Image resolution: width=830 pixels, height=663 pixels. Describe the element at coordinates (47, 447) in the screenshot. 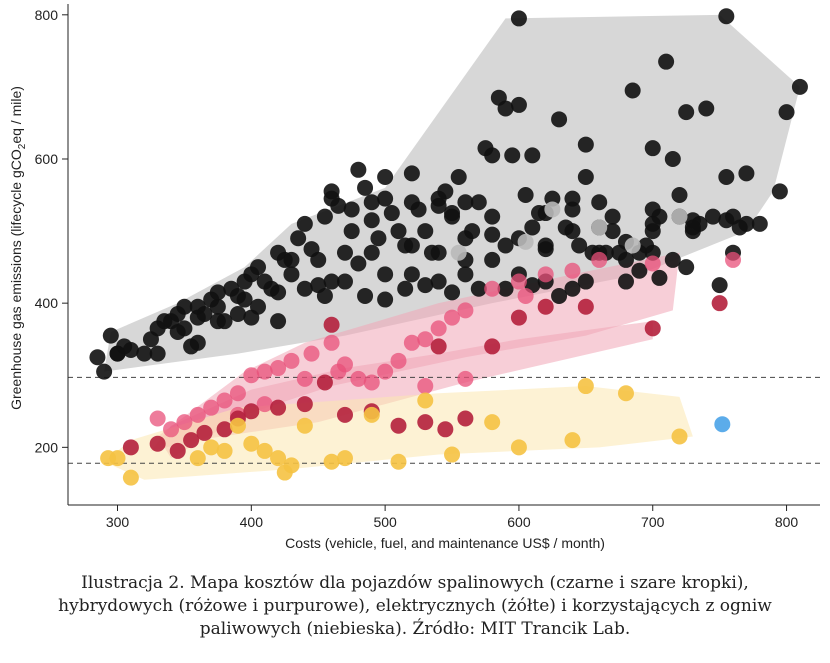

I see `y-tick-label: 200` at that location.